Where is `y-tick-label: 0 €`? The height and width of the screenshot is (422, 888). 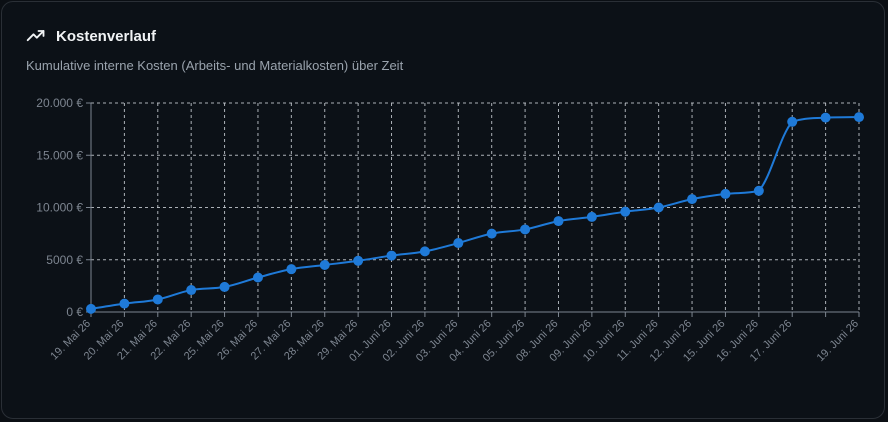 y-tick-label: 0 € is located at coordinates (74, 312).